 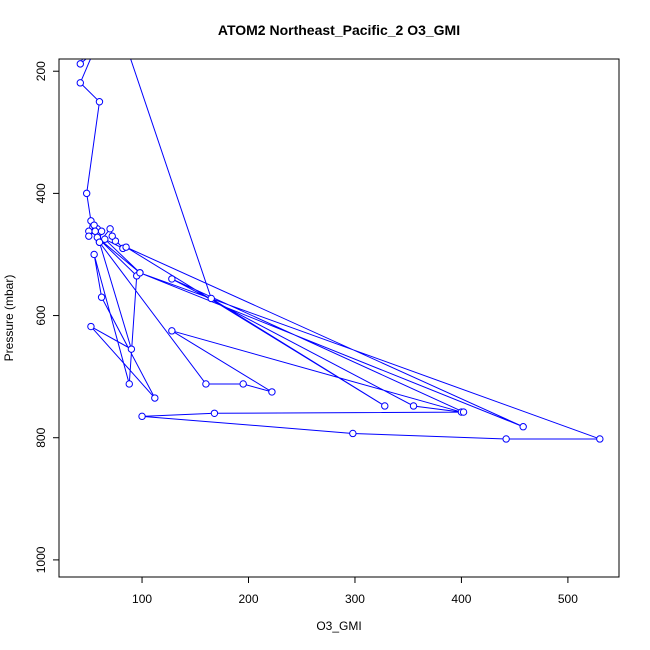 I want to click on y-tick-label: 1000, so click(x=41, y=559).